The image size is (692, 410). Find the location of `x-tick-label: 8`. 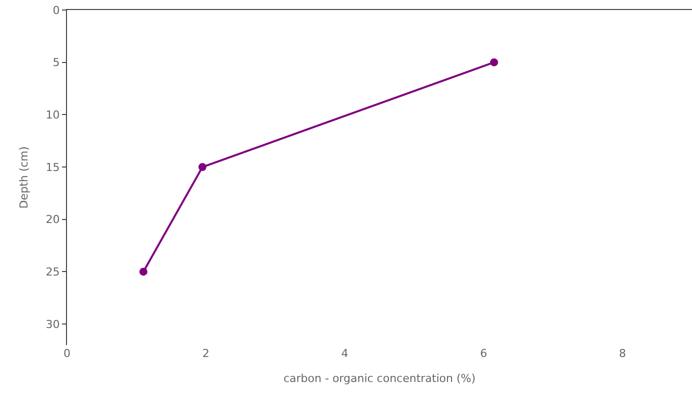

x-tick-label: 8 is located at coordinates (622, 353).